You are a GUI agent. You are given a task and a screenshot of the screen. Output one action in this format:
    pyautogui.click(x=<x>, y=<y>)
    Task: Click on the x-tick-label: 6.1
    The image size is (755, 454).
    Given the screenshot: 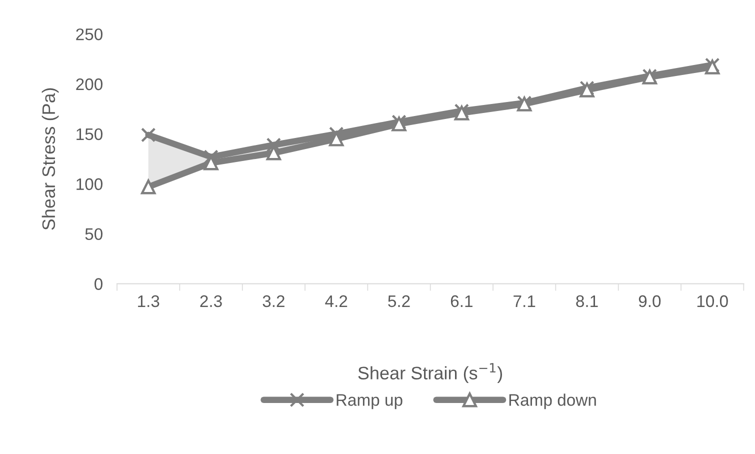 What is the action you would take?
    pyautogui.click(x=461, y=301)
    